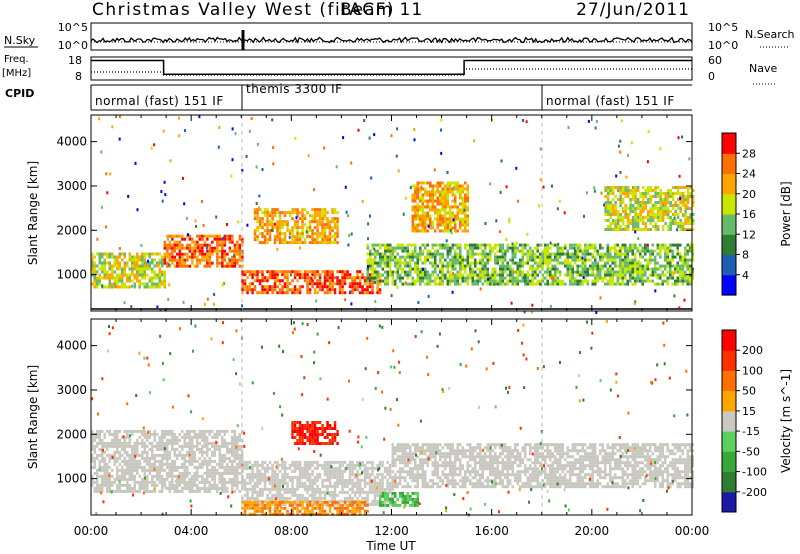 This screenshot has height=554, width=800. I want to click on colorbar-tick-label: -50, so click(751, 451).